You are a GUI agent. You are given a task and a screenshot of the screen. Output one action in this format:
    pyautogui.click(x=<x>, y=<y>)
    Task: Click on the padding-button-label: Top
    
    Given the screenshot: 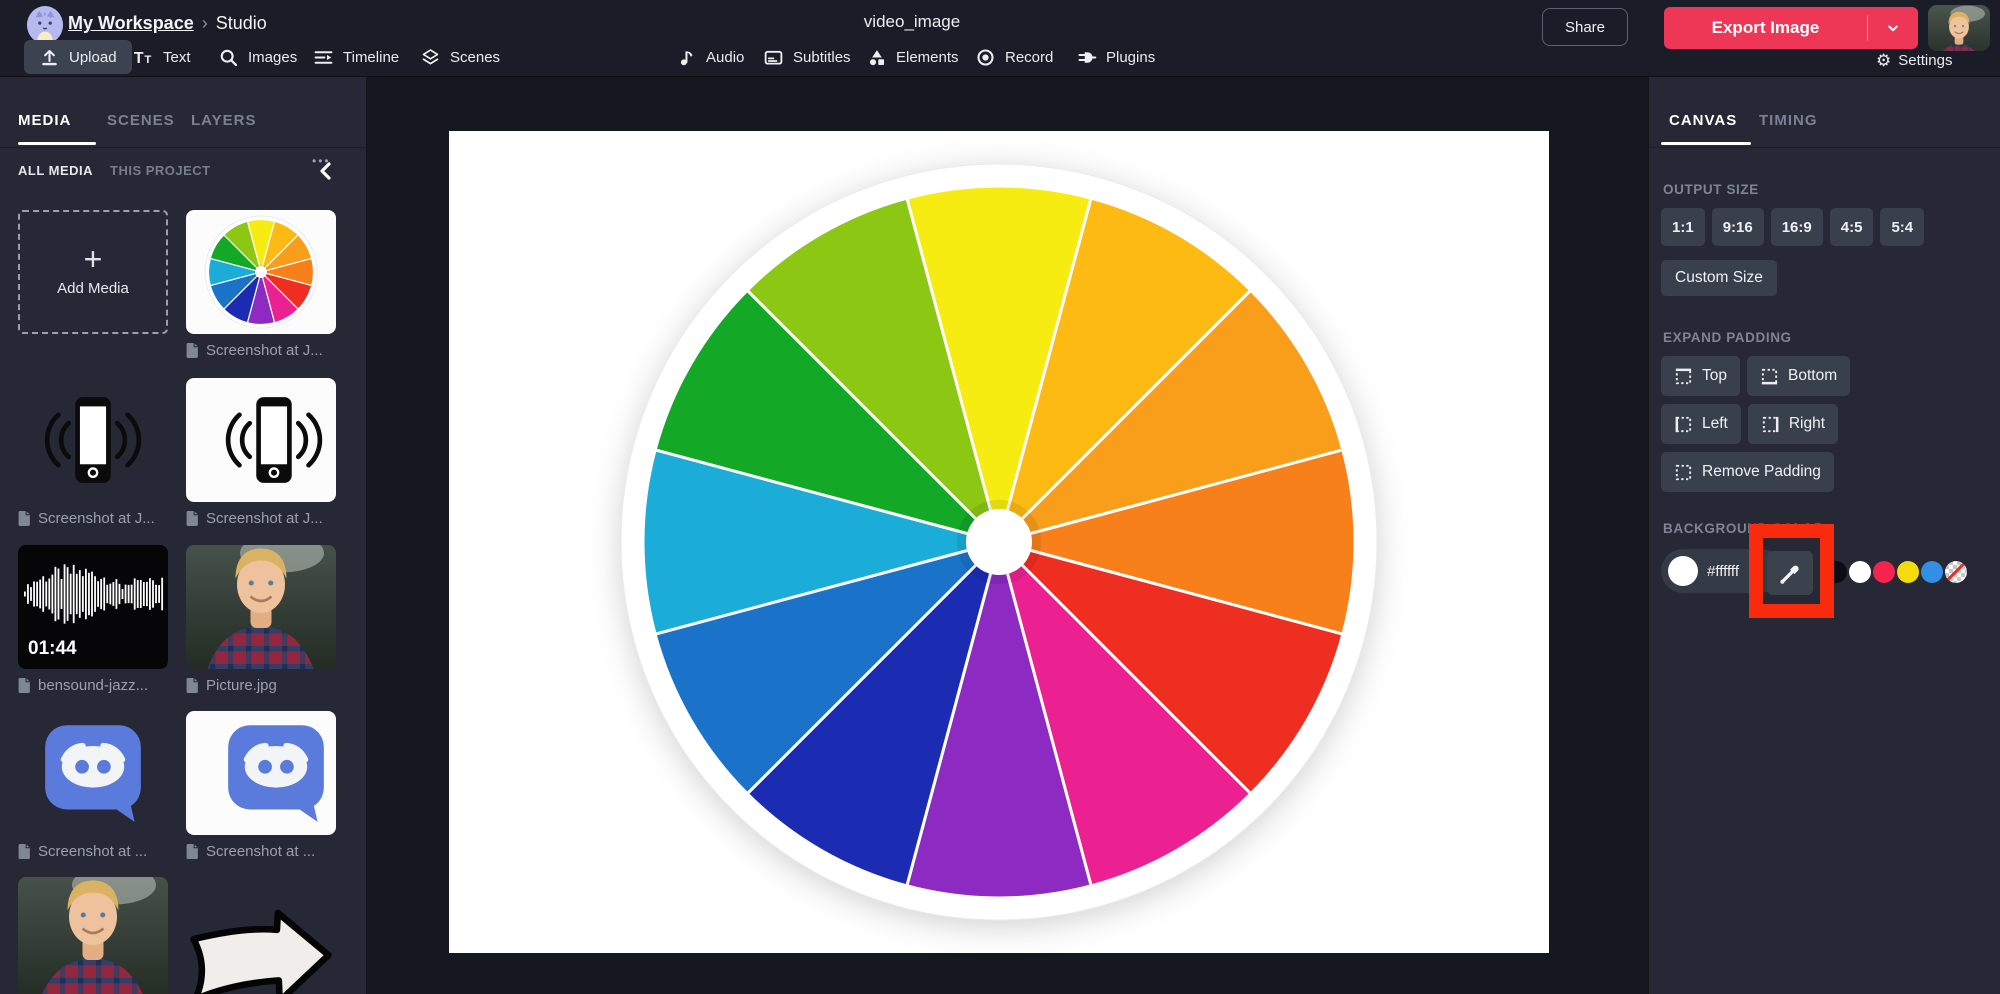 What is the action you would take?
    pyautogui.click(x=1714, y=375)
    